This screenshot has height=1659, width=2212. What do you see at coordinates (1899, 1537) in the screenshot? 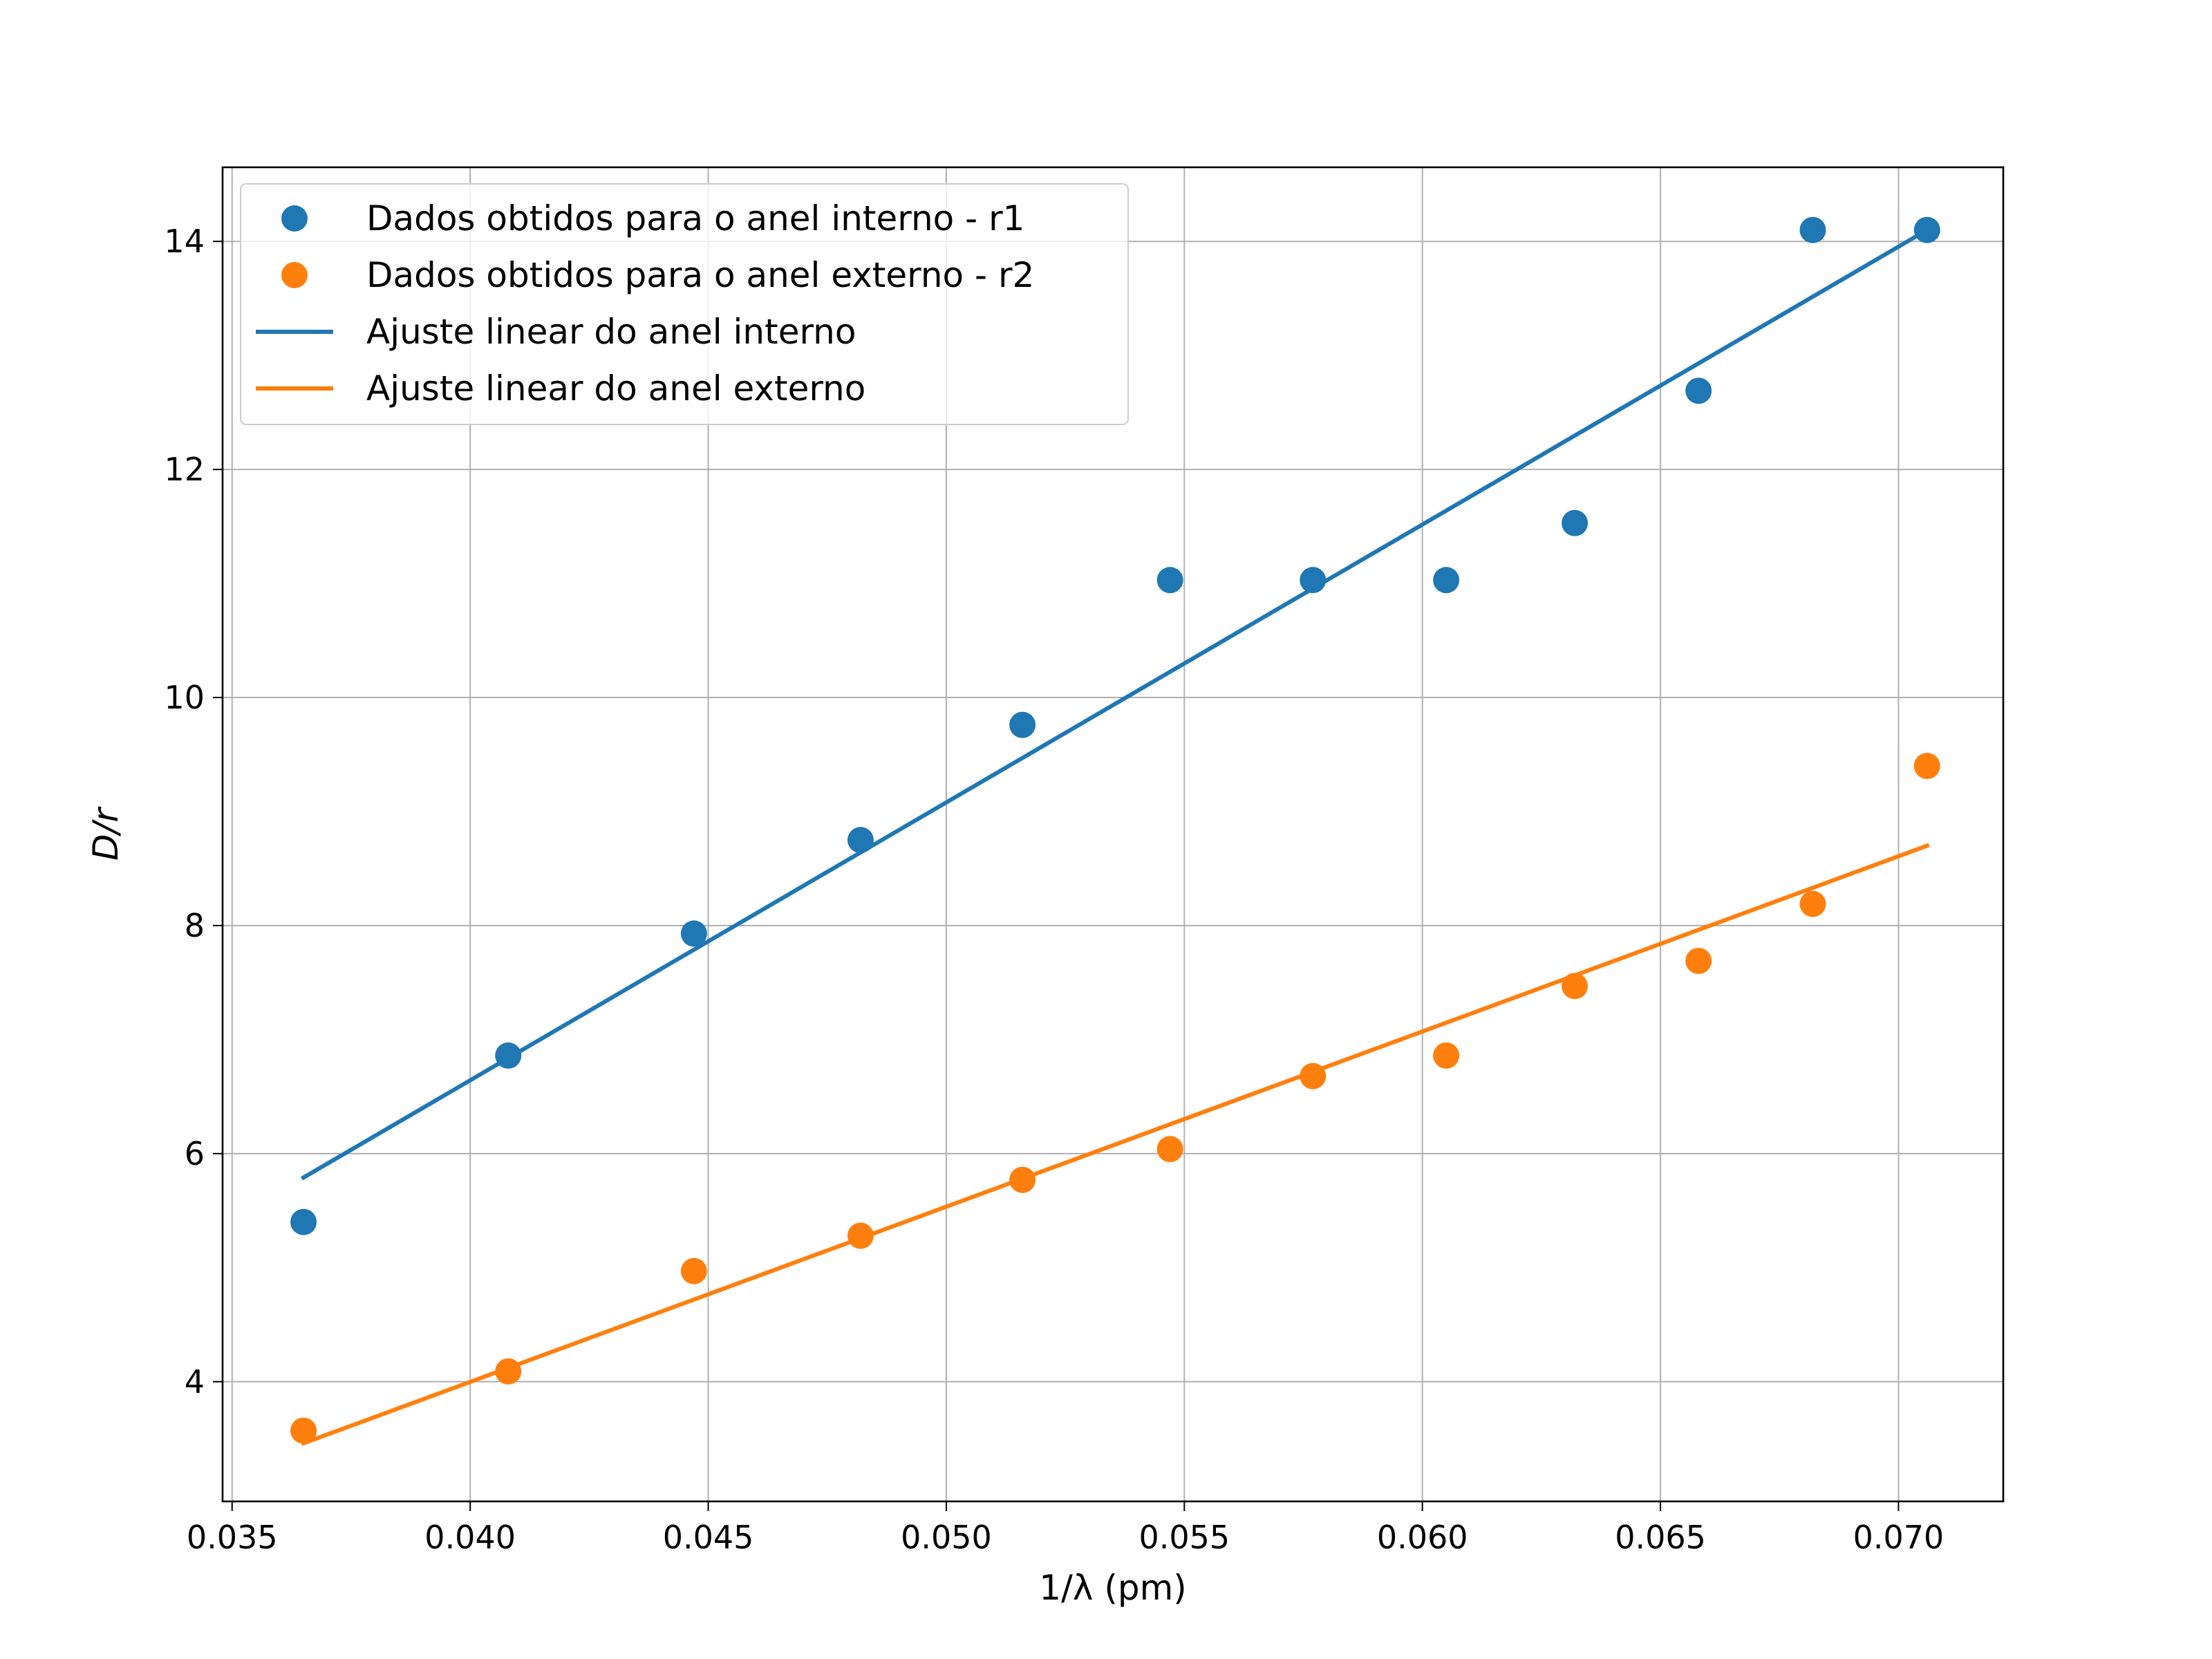
I see `x-tick-label: 0.070` at bounding box center [1899, 1537].